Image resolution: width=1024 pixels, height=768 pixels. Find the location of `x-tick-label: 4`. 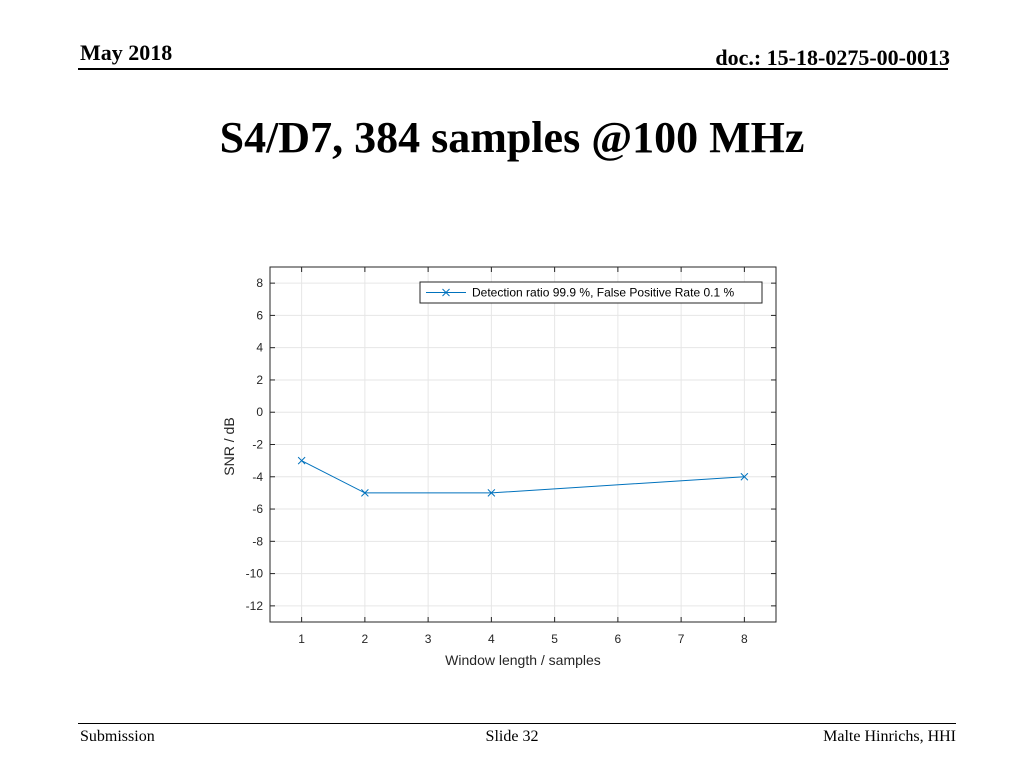

x-tick-label: 4 is located at coordinates (491, 639).